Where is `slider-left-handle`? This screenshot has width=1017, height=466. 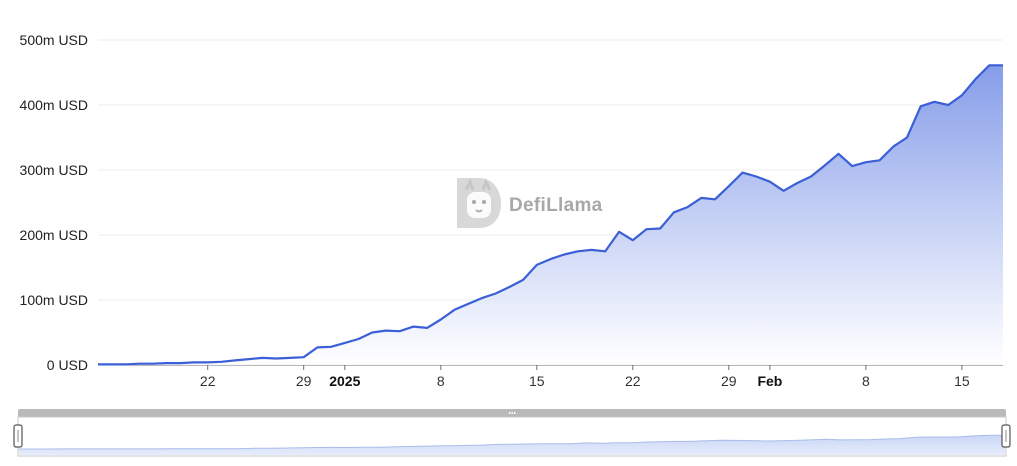 slider-left-handle is located at coordinates (18, 436).